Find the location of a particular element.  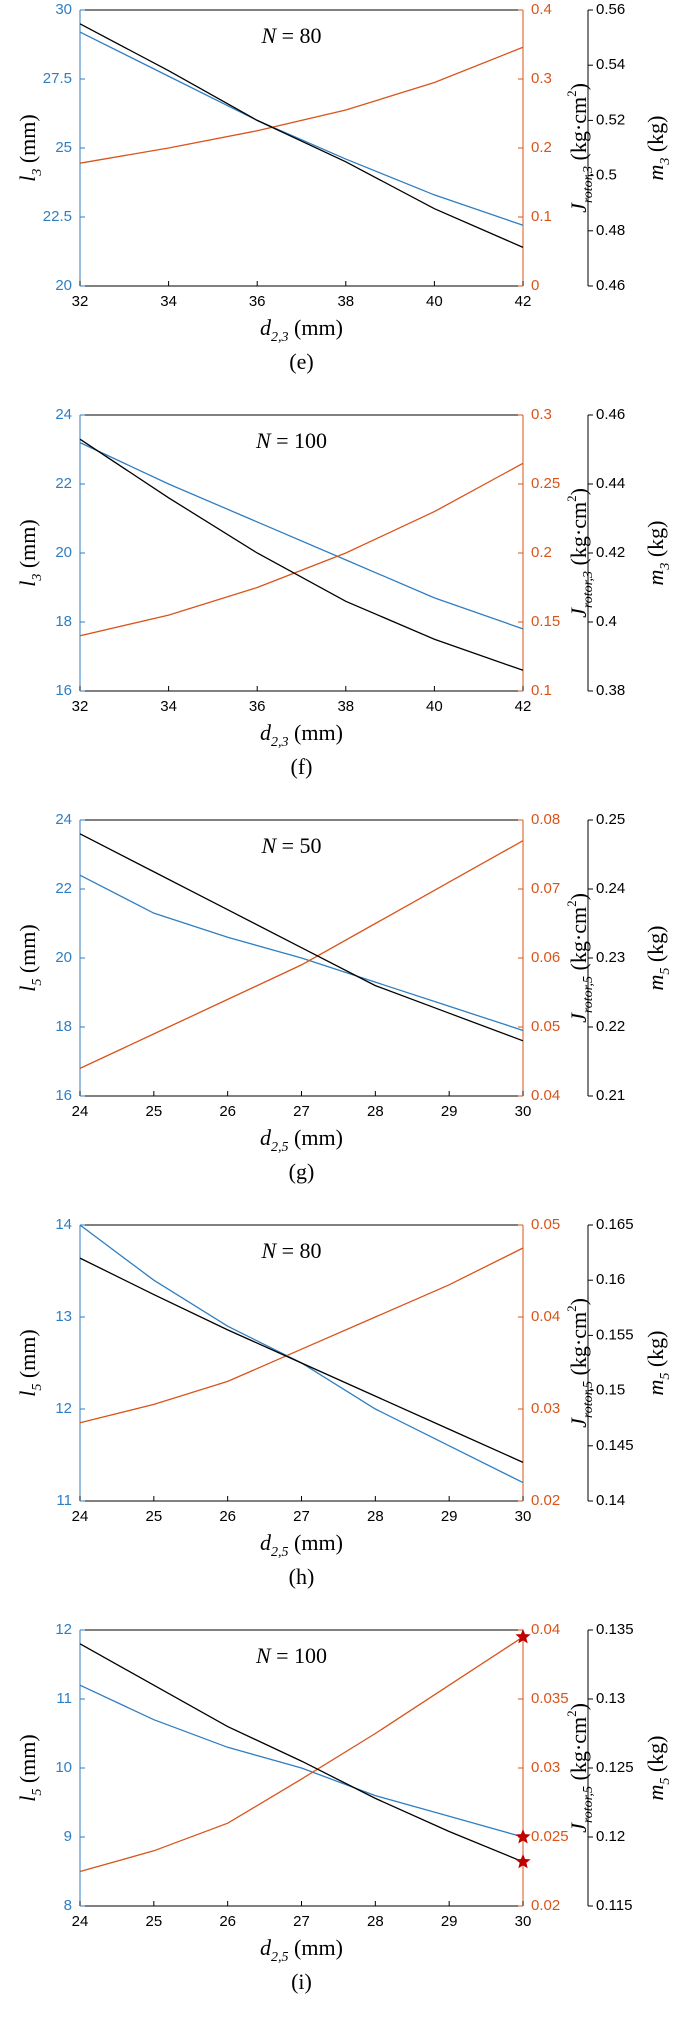

y3-tick-label: 0.13 is located at coordinates (610, 1698).